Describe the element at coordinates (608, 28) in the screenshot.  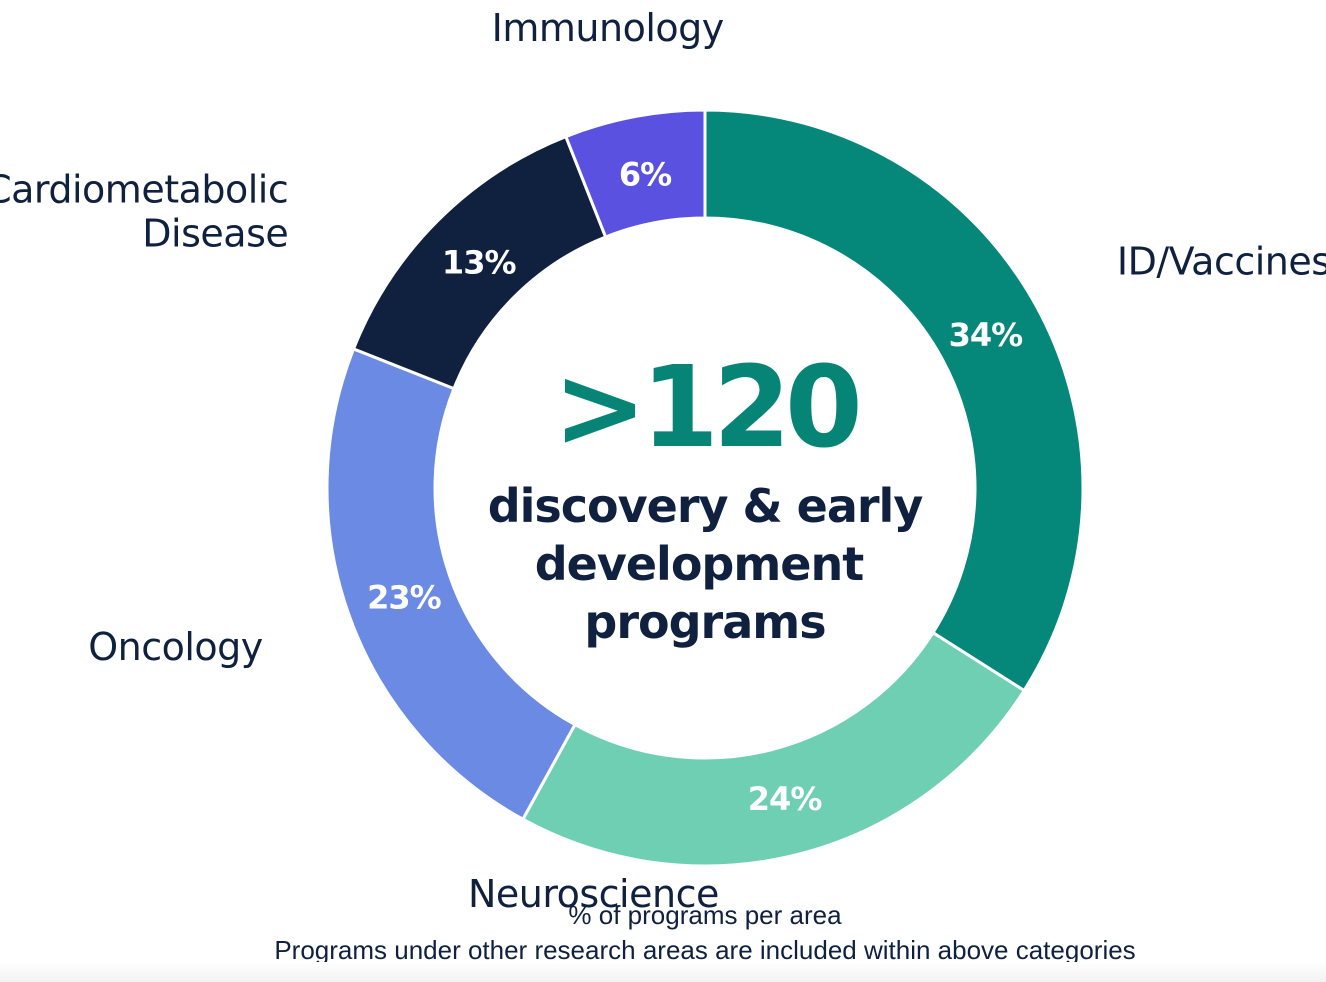
I see `category-label-immunology: Immunology` at that location.